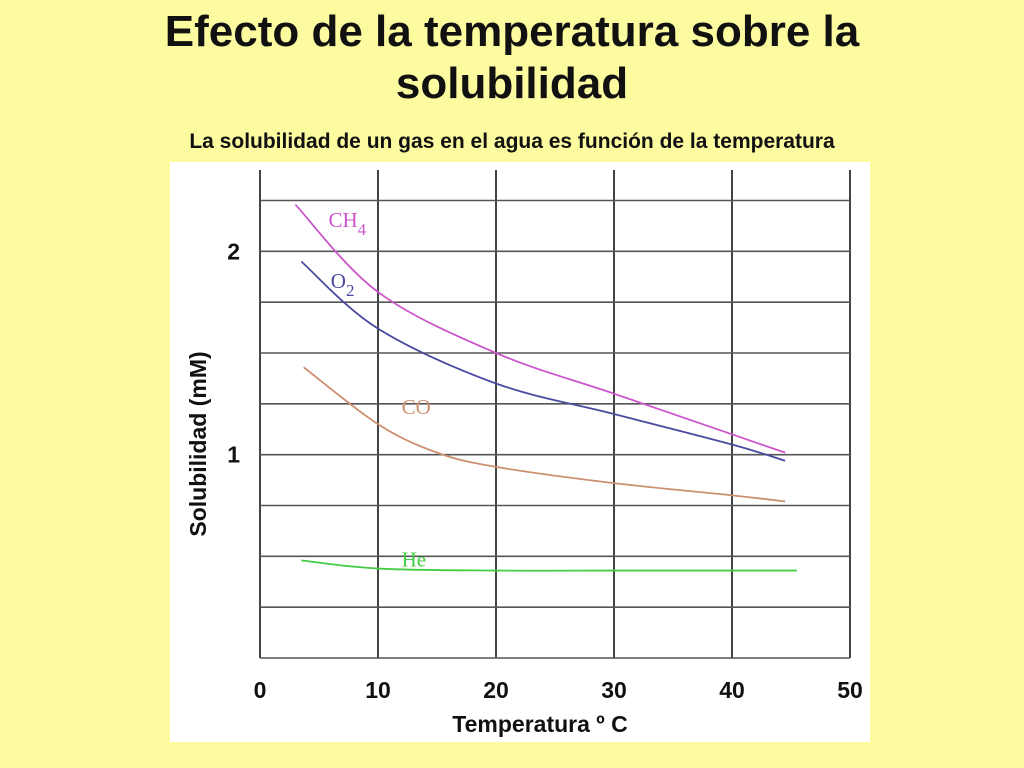 This screenshot has width=1024, height=768. What do you see at coordinates (416, 407) in the screenshot?
I see `series-label-co: CO` at bounding box center [416, 407].